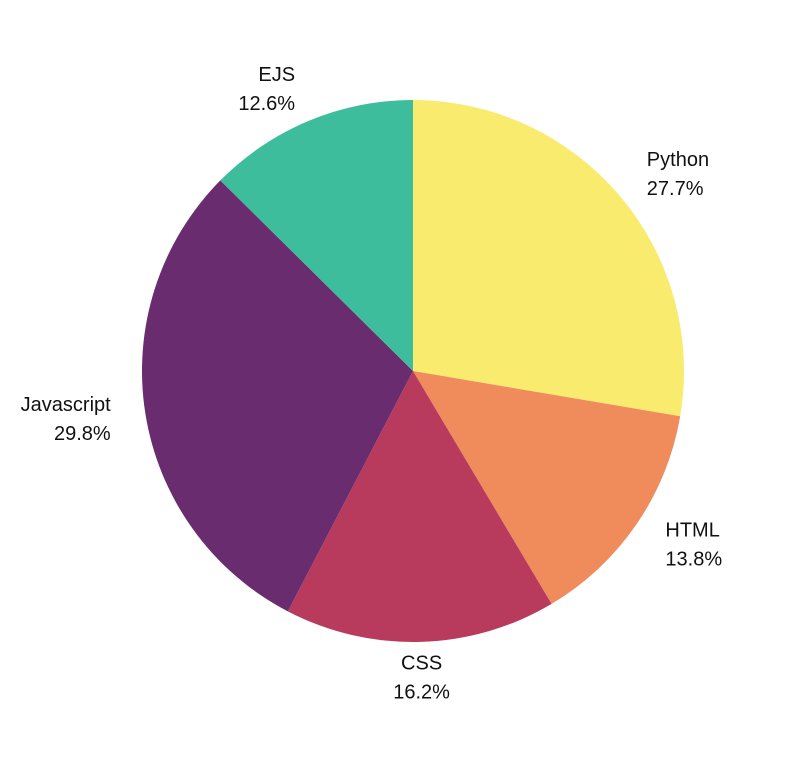  What do you see at coordinates (266, 104) in the screenshot?
I see `slice-percent-label: 12.6%` at bounding box center [266, 104].